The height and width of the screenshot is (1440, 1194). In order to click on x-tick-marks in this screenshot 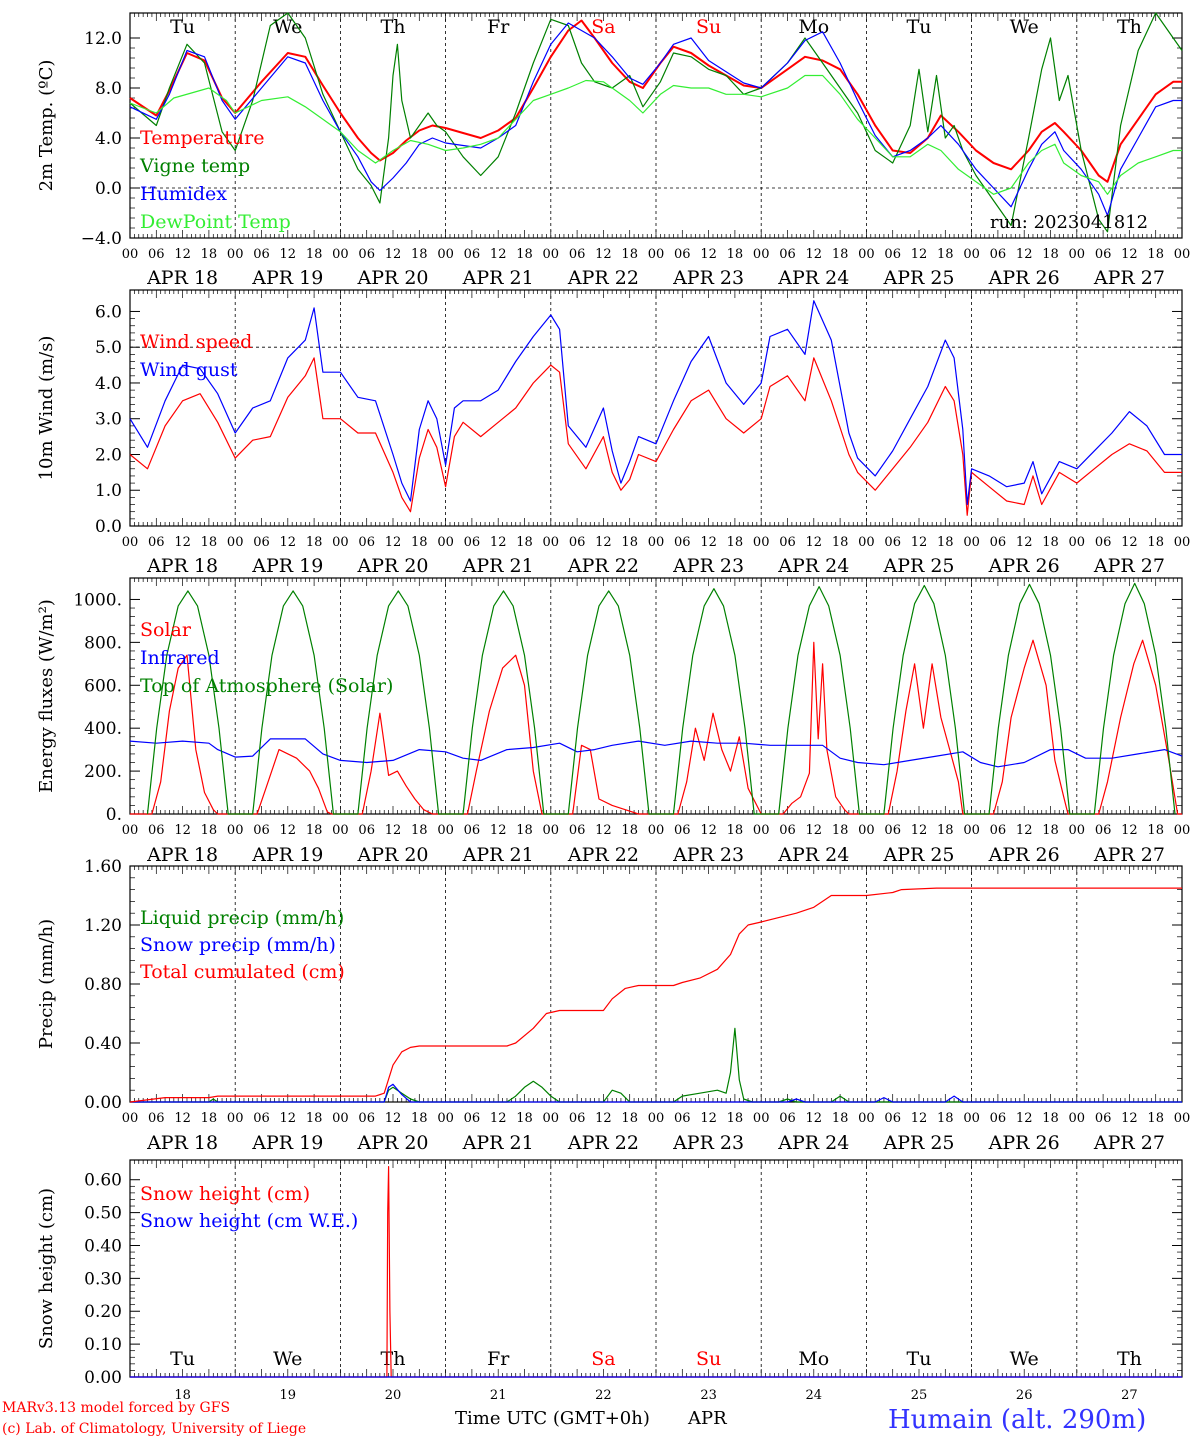, I will do `click(656, 125)`.